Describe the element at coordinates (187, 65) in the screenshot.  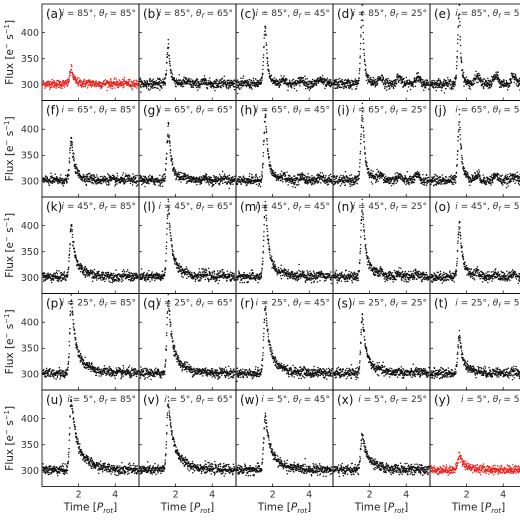
I see `data-points` at that location.